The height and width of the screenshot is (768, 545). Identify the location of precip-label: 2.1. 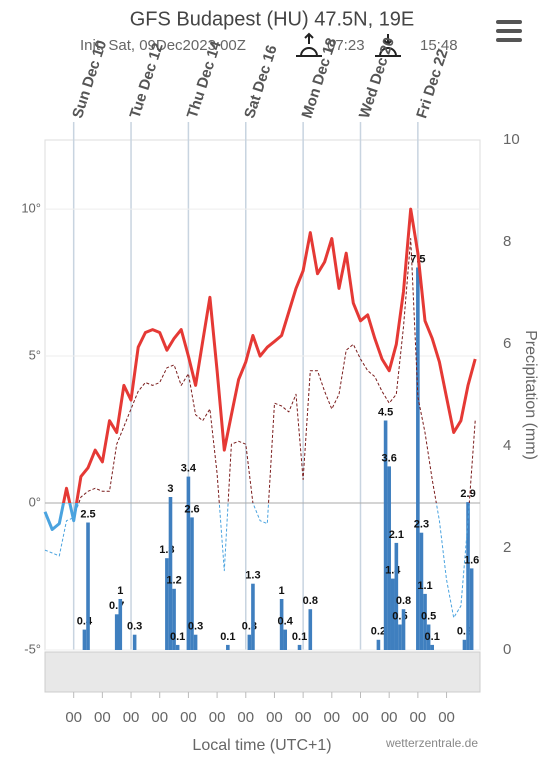
(396, 535).